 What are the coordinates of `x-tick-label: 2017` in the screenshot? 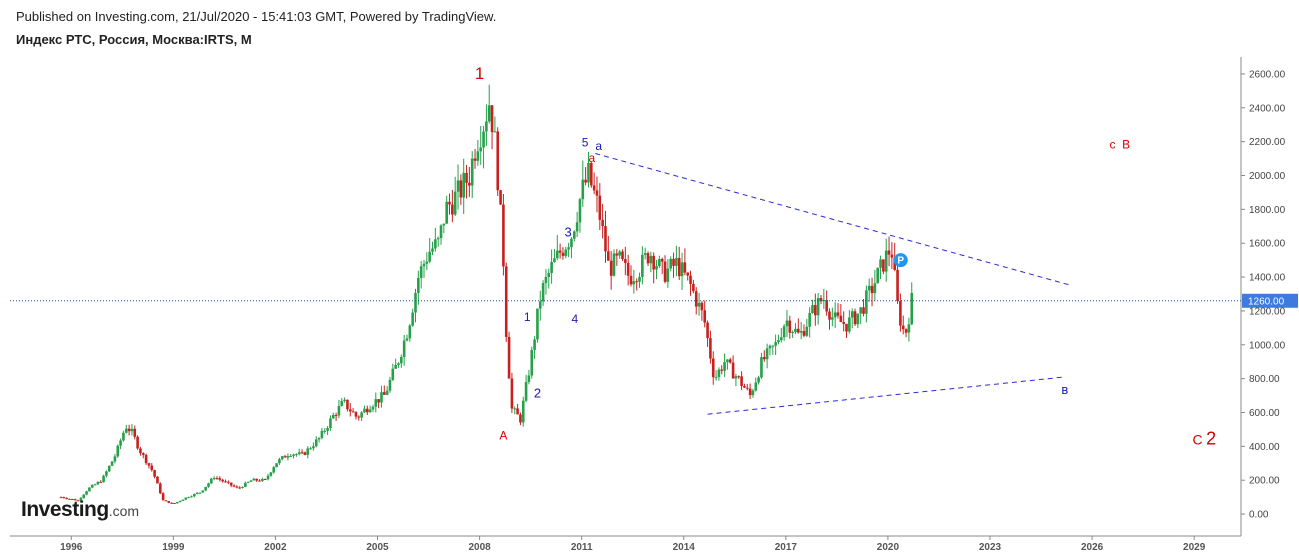 It's located at (786, 547).